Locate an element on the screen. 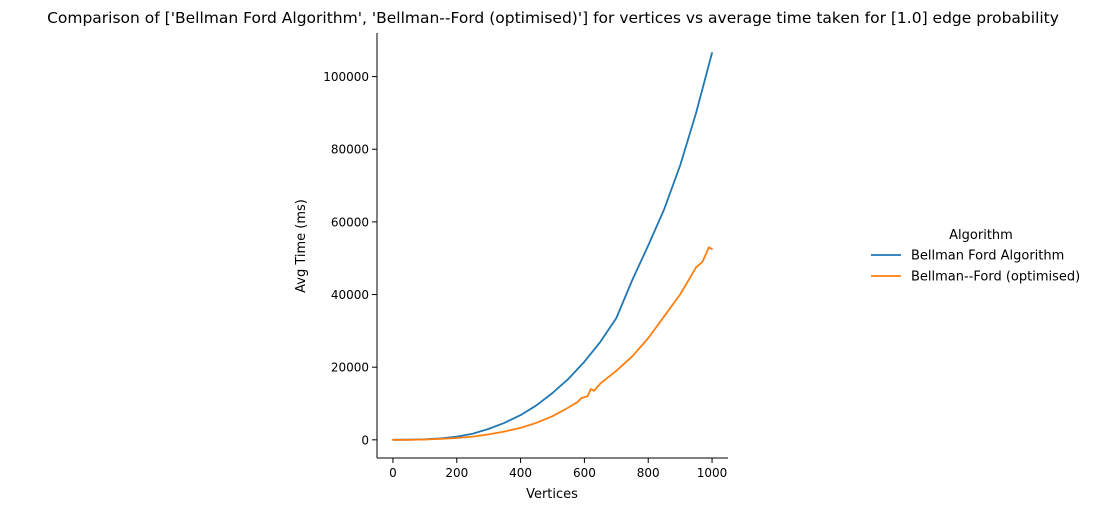 The width and height of the screenshot is (1104, 512). x-tick-label: 400 is located at coordinates (520, 473).